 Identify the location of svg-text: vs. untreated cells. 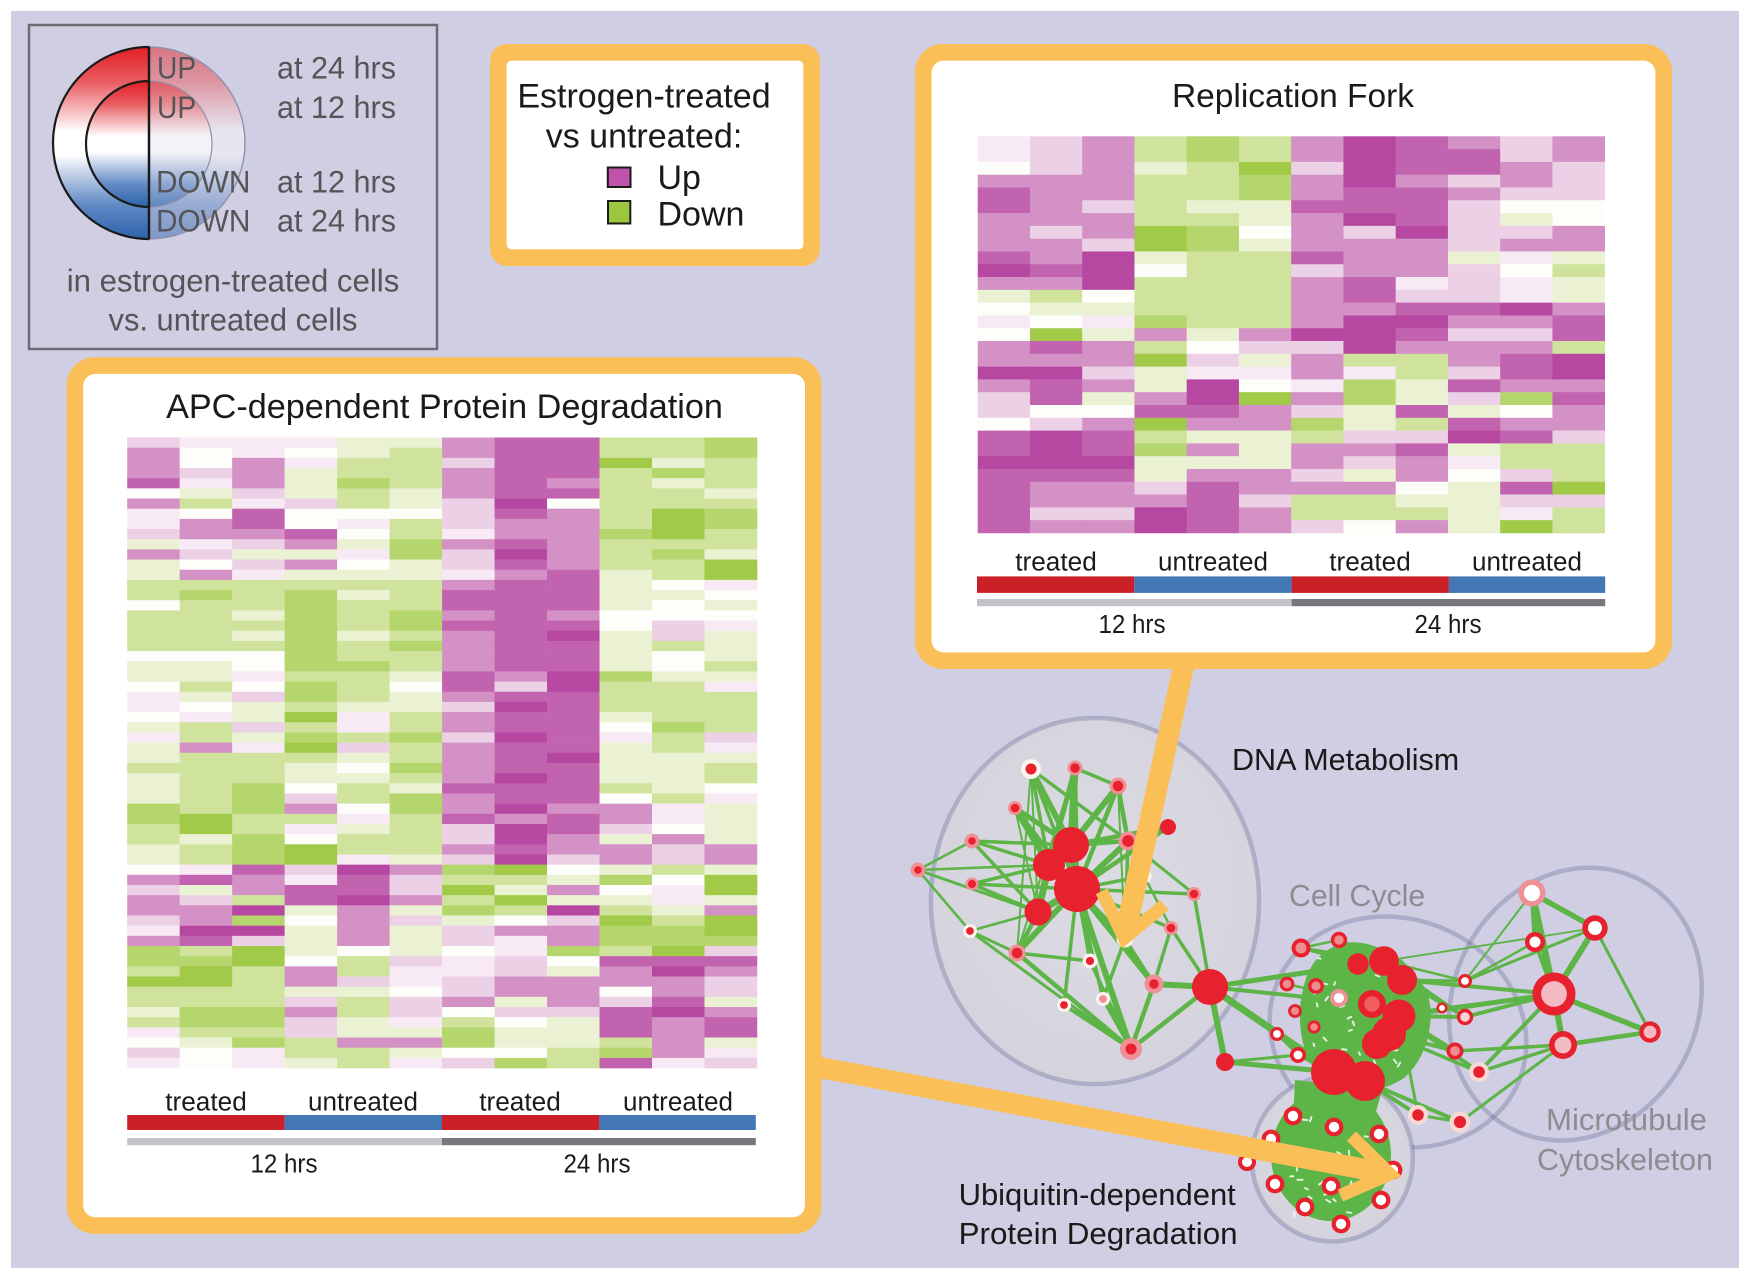
(233, 320).